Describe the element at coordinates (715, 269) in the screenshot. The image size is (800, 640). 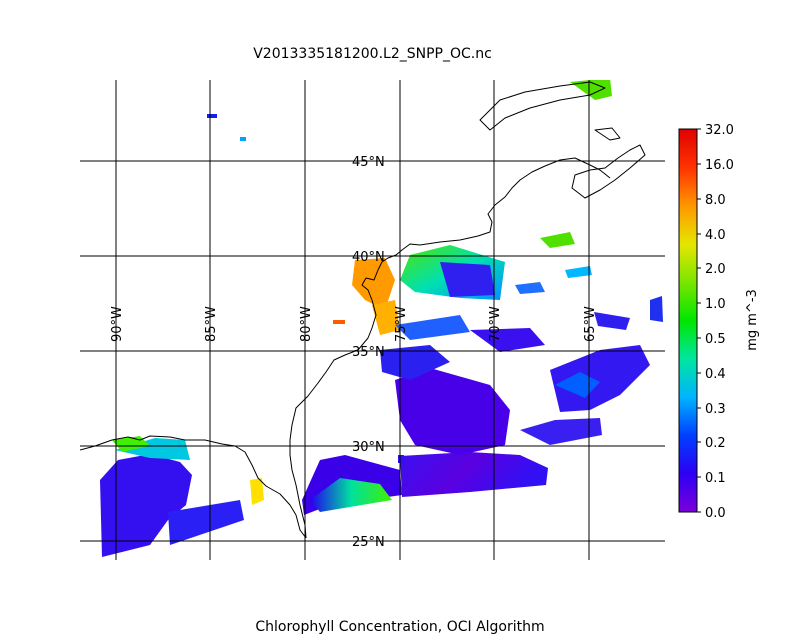
I see `colorbar-tick-label: 2.0` at that location.